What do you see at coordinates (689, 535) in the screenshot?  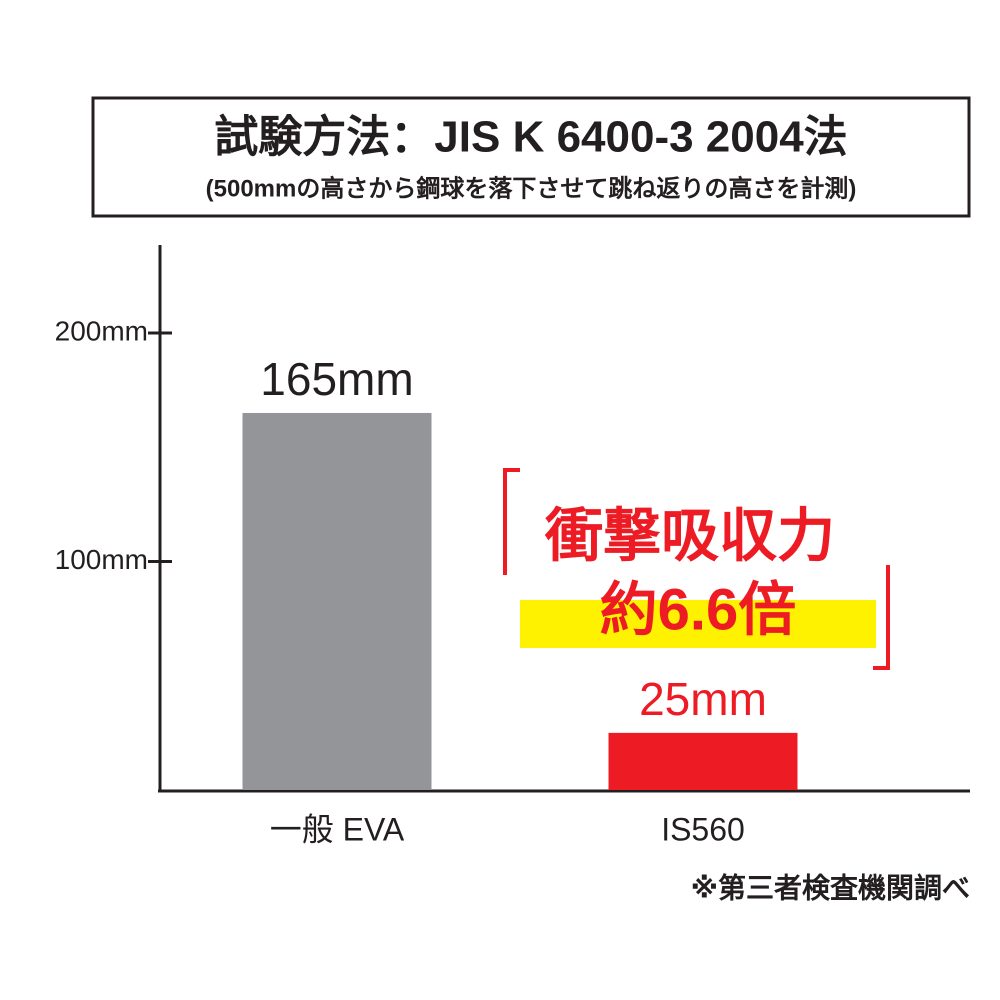 I see `annotation: 衝撃吸収力` at bounding box center [689, 535].